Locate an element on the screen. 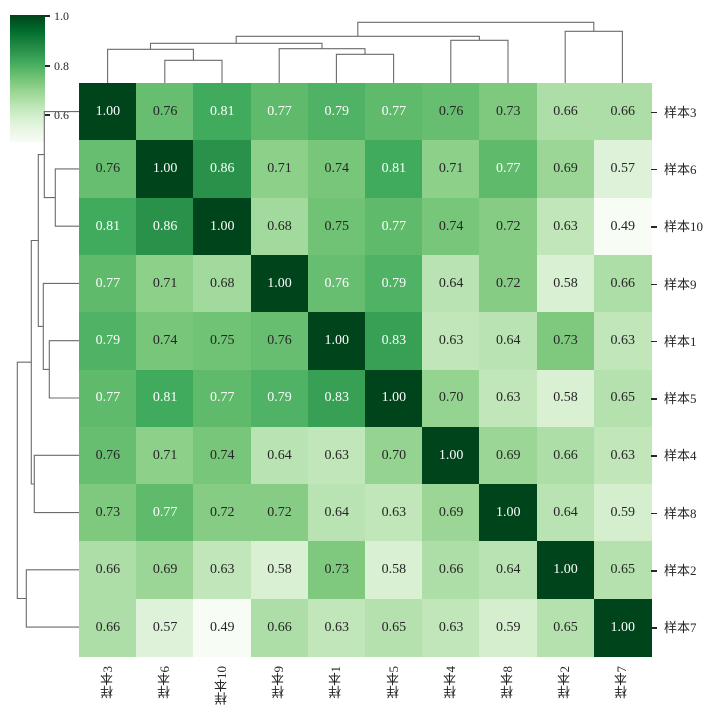 The image size is (718, 724). row-label: 样本3 is located at coordinates (680, 112).